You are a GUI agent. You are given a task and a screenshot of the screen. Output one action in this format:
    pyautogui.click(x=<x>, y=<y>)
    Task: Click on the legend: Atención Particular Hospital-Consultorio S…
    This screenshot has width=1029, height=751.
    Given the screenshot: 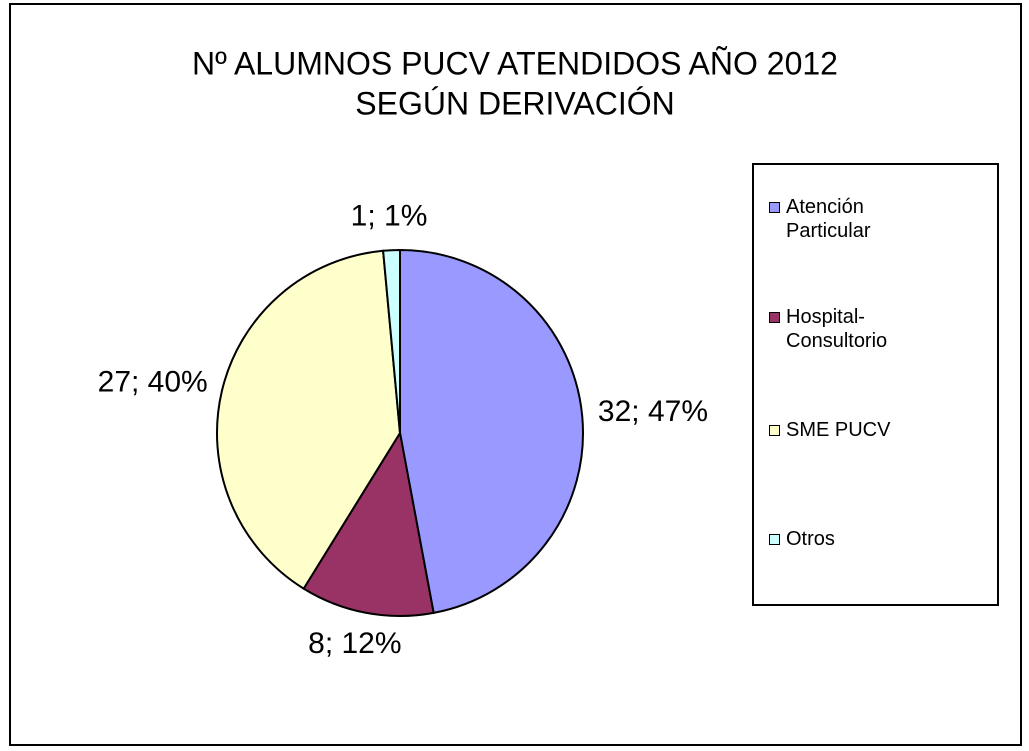 What is the action you would take?
    pyautogui.click(x=875, y=384)
    